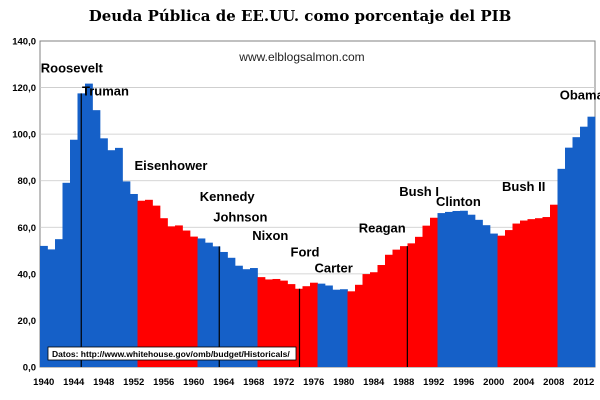 The height and width of the screenshot is (400, 600). What do you see at coordinates (301, 57) in the screenshot?
I see `watermark: www.elblogsalmon.com` at bounding box center [301, 57].